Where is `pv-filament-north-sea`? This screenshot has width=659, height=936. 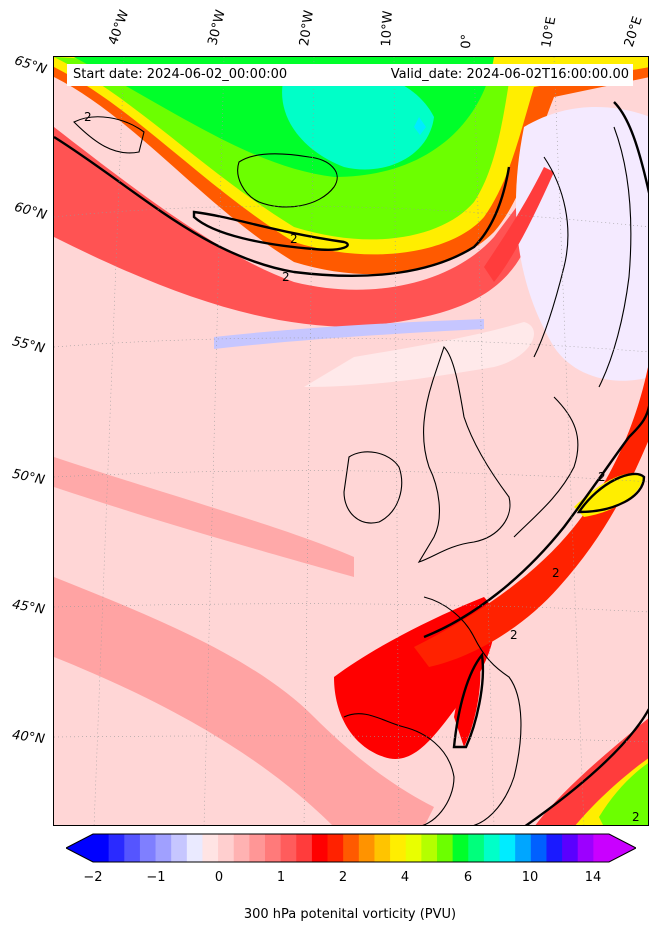
pv-filament-north-sea is located at coordinates (519, 224).